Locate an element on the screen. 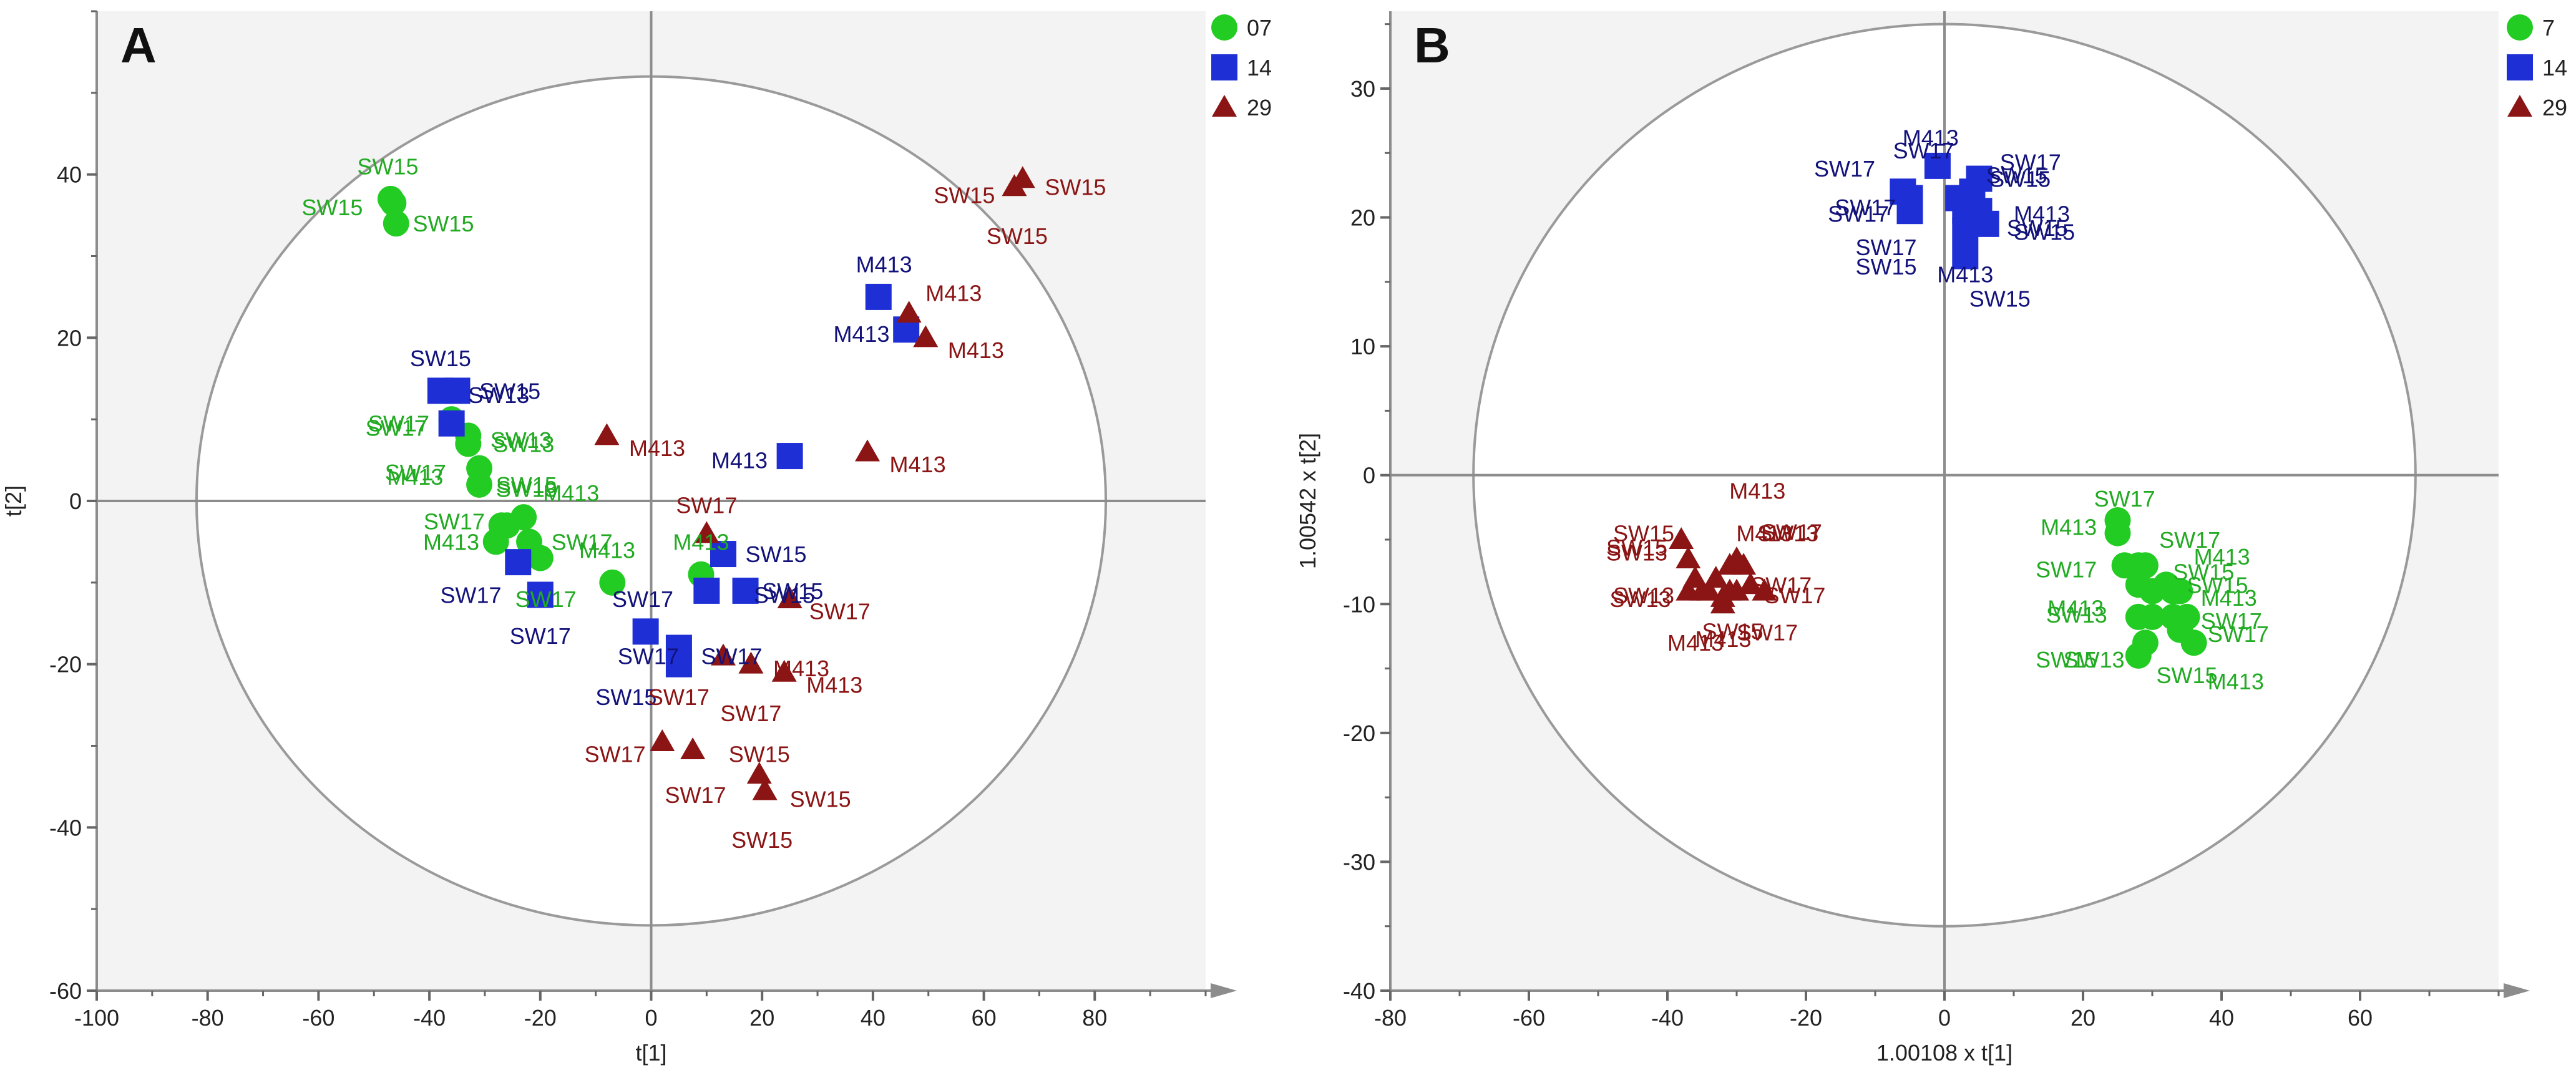 The width and height of the screenshot is (2576, 1083). y-tick-label: 40 is located at coordinates (69, 175).